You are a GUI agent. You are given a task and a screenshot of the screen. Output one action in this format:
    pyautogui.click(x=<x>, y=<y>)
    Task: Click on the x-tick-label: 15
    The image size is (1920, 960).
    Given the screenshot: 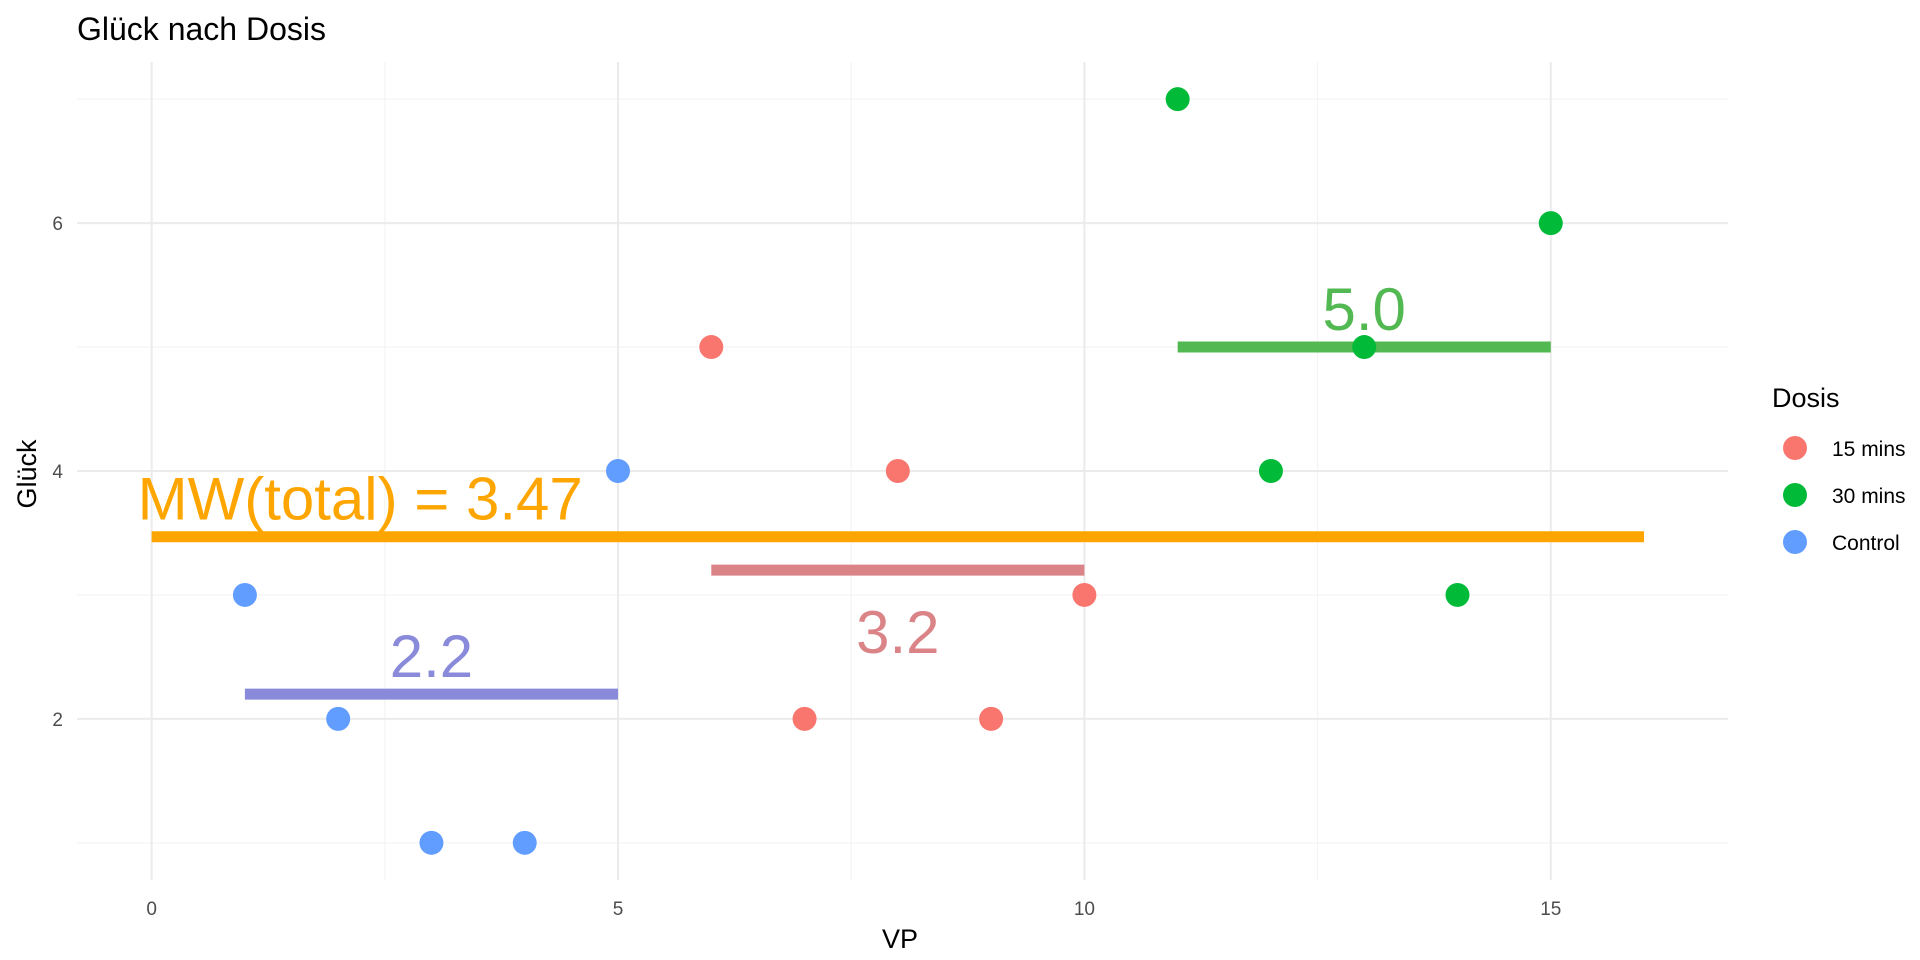 What is the action you would take?
    pyautogui.click(x=1550, y=909)
    